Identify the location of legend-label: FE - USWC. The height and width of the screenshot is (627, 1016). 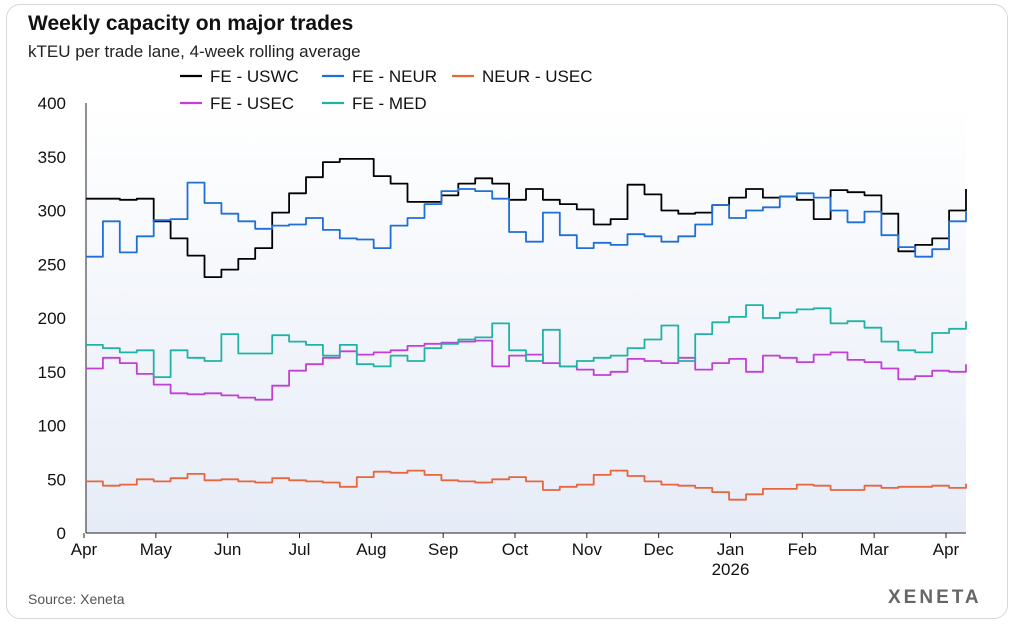
(254, 76).